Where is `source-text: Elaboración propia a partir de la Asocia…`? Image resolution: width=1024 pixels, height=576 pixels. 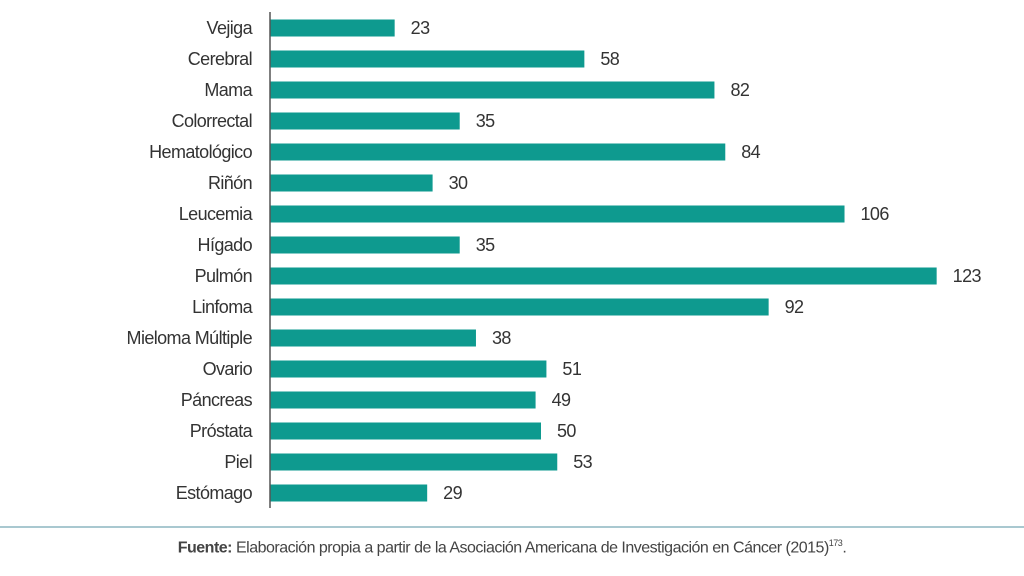
source-text: Elaboración propia a partir de la Asocia… is located at coordinates (530, 548).